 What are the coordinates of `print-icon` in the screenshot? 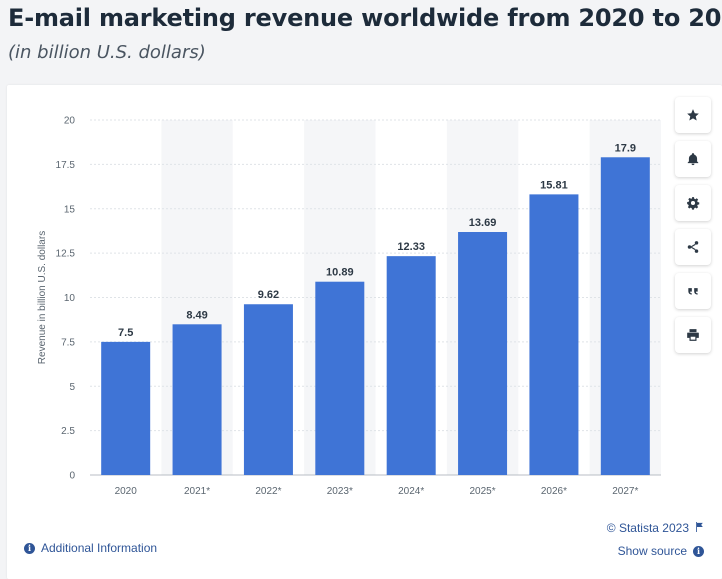 It's located at (693, 335).